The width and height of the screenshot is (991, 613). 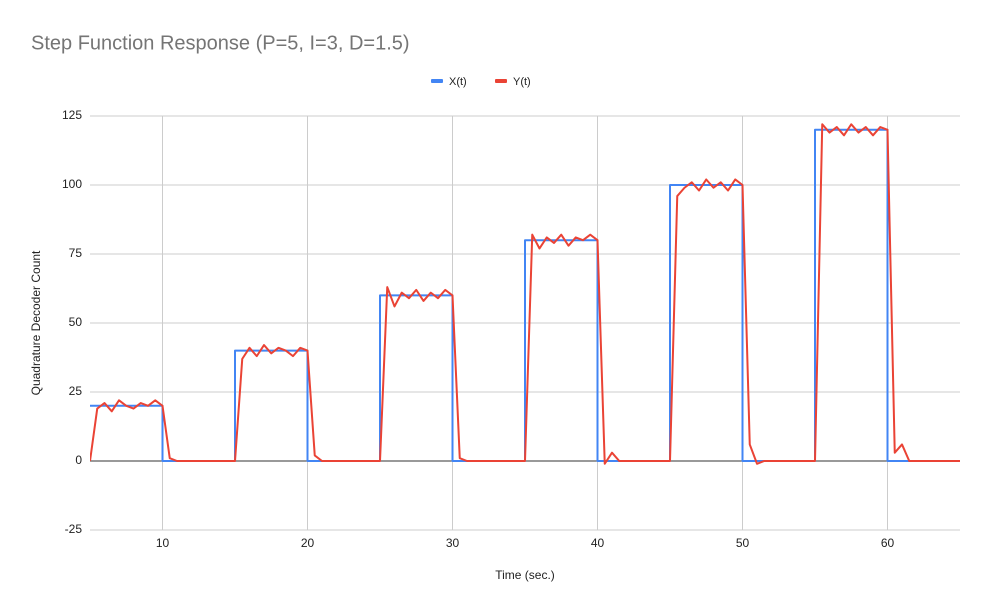 What do you see at coordinates (76, 253) in the screenshot?
I see `y-tick-label: 75` at bounding box center [76, 253].